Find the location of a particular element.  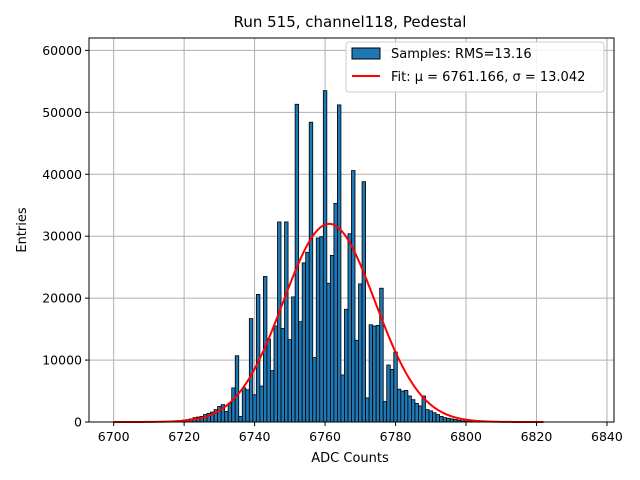

x-tick-label: 6740 is located at coordinates (255, 436).